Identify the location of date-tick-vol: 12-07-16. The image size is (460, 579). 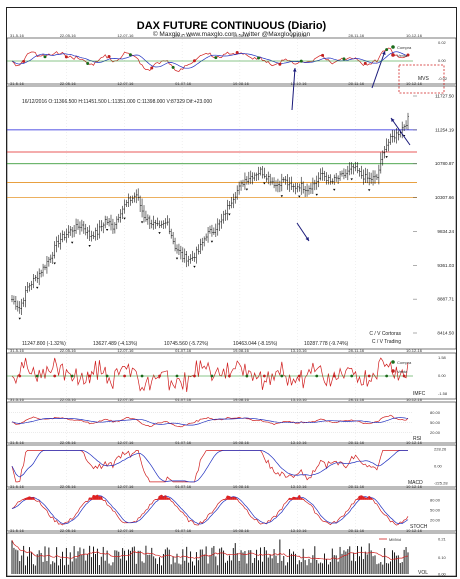
(125, 530).